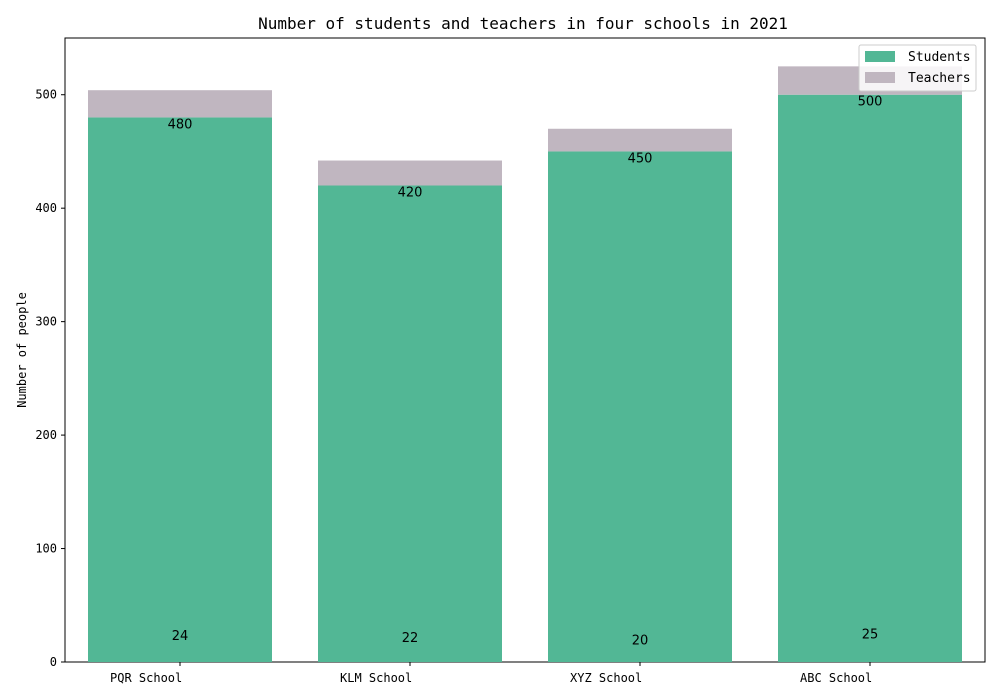  I want to click on x-tick-label-0: PQR School, so click(146, 678).